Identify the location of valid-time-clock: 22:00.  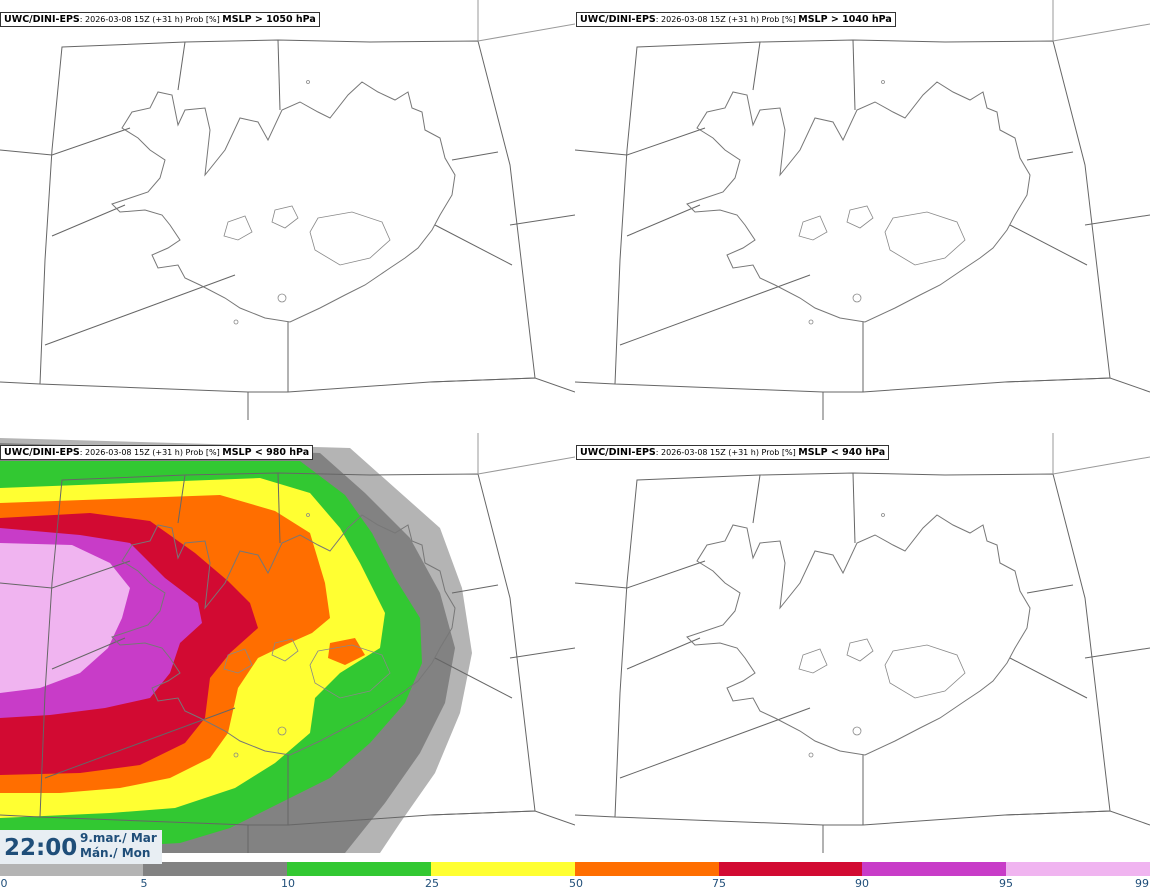
(41, 848).